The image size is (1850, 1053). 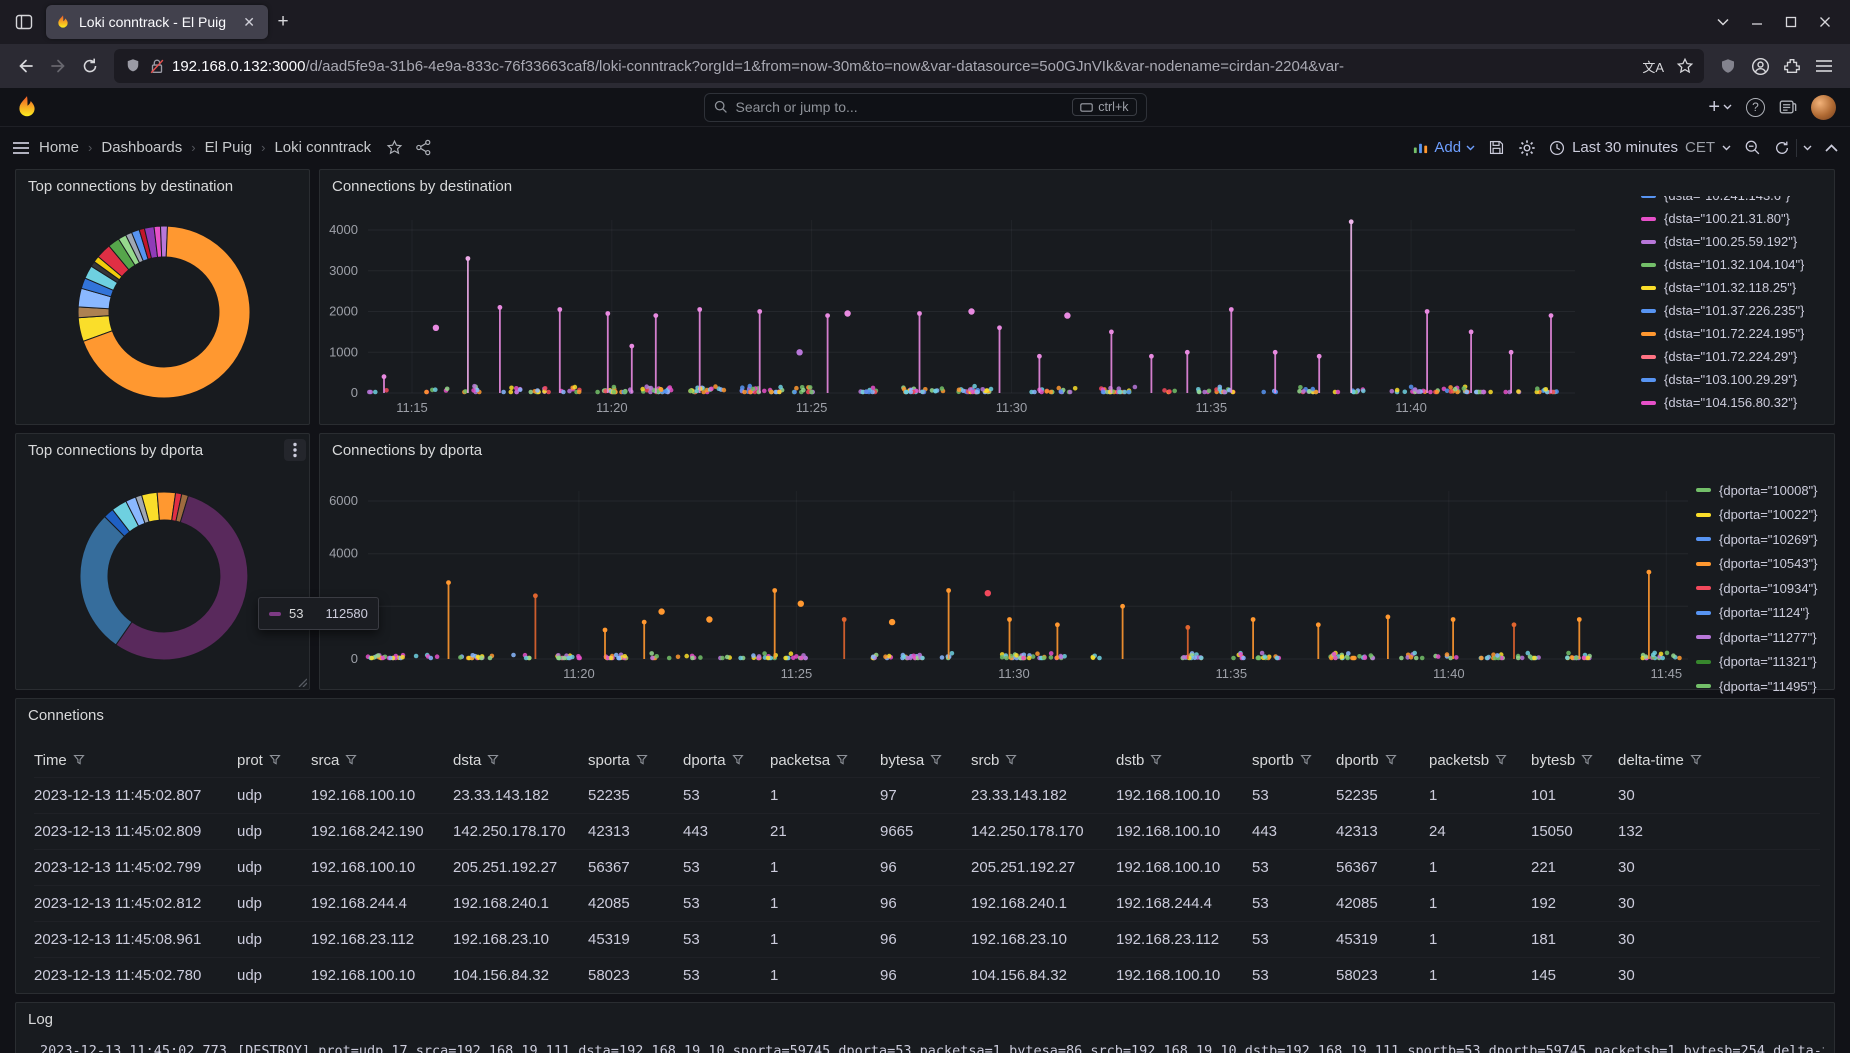 What do you see at coordinates (1043, 760) in the screenshot?
I see `column-header-srcb: srcb` at bounding box center [1043, 760].